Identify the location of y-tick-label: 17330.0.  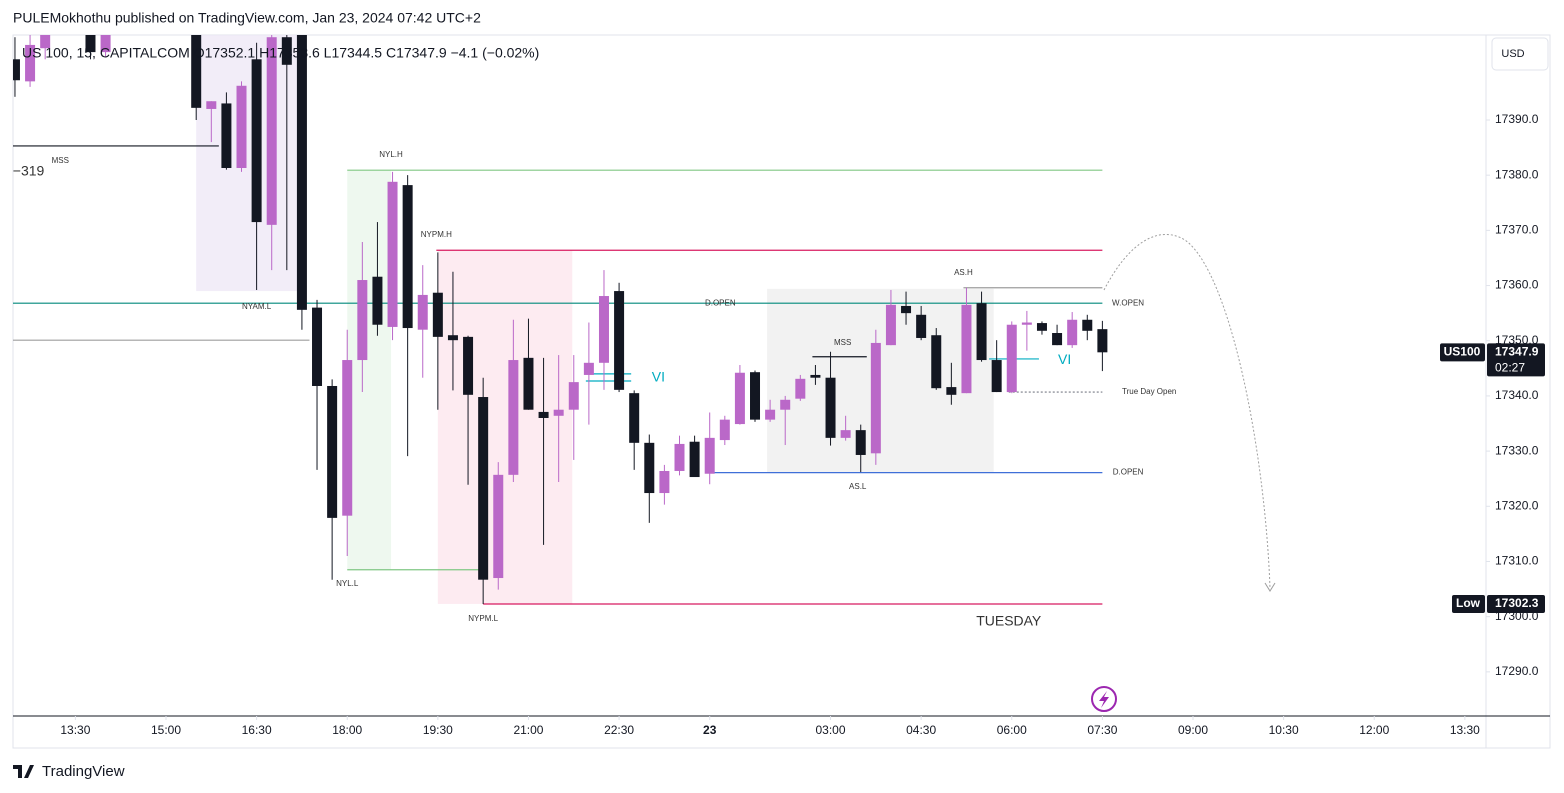
(1517, 450).